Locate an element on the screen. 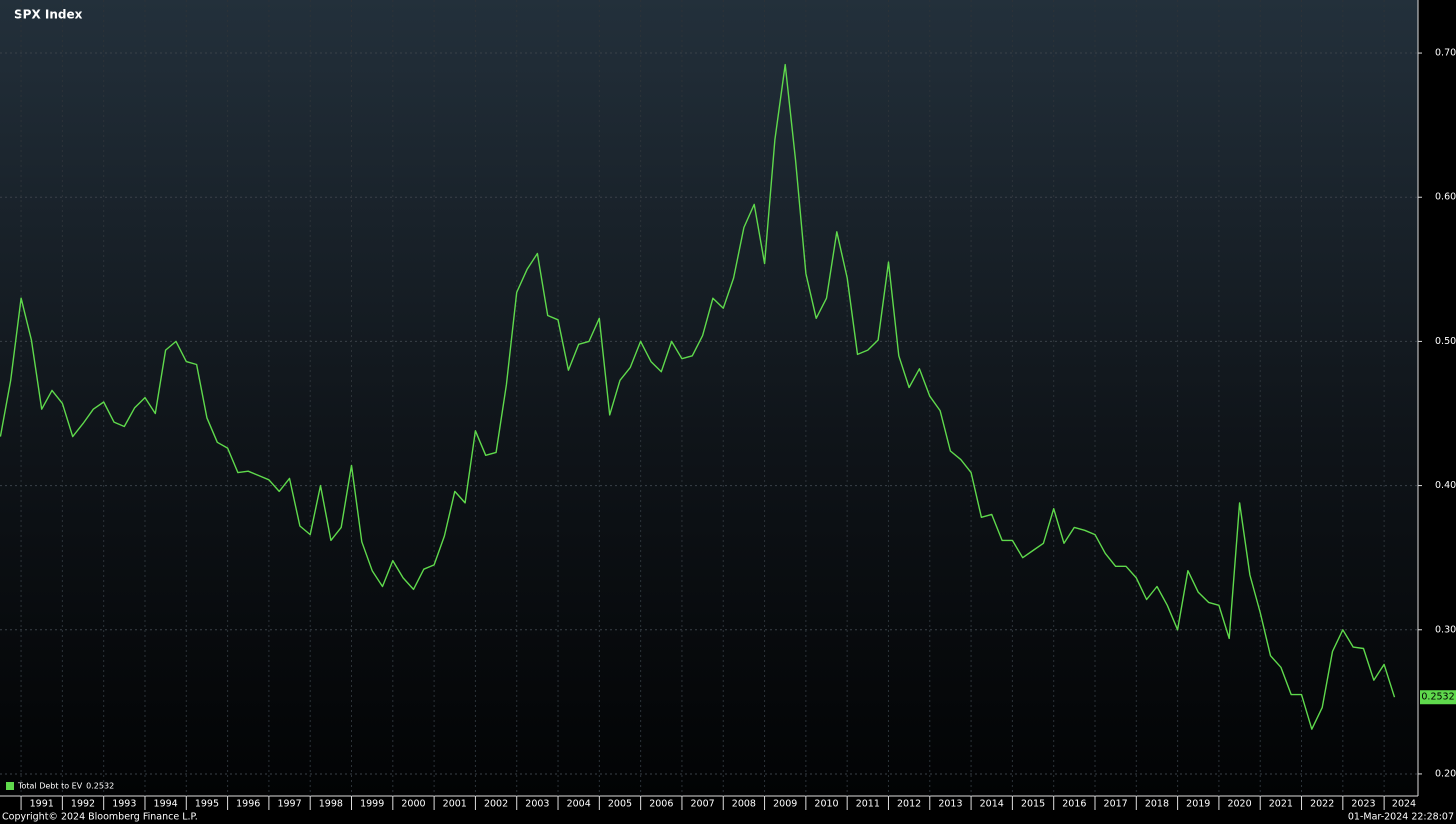 The width and height of the screenshot is (1456, 824). y-tick-label: 0.20 is located at coordinates (1445, 773).